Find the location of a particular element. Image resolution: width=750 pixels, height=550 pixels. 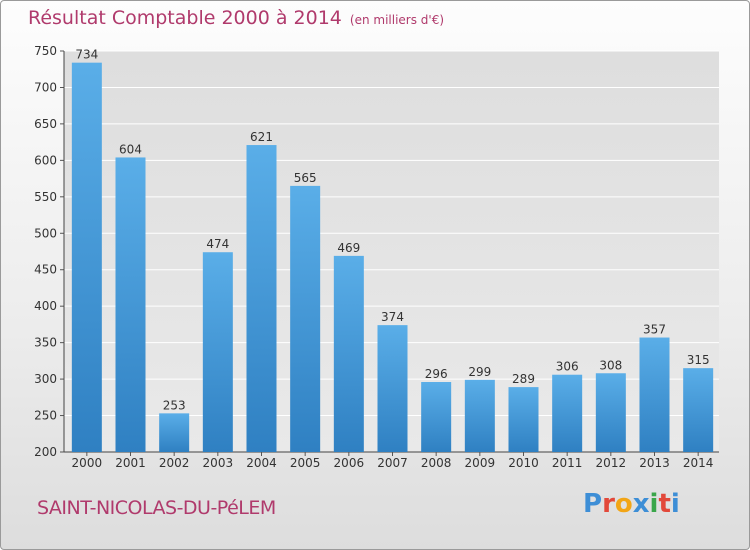

x-tick-label: 2013 is located at coordinates (654, 463).